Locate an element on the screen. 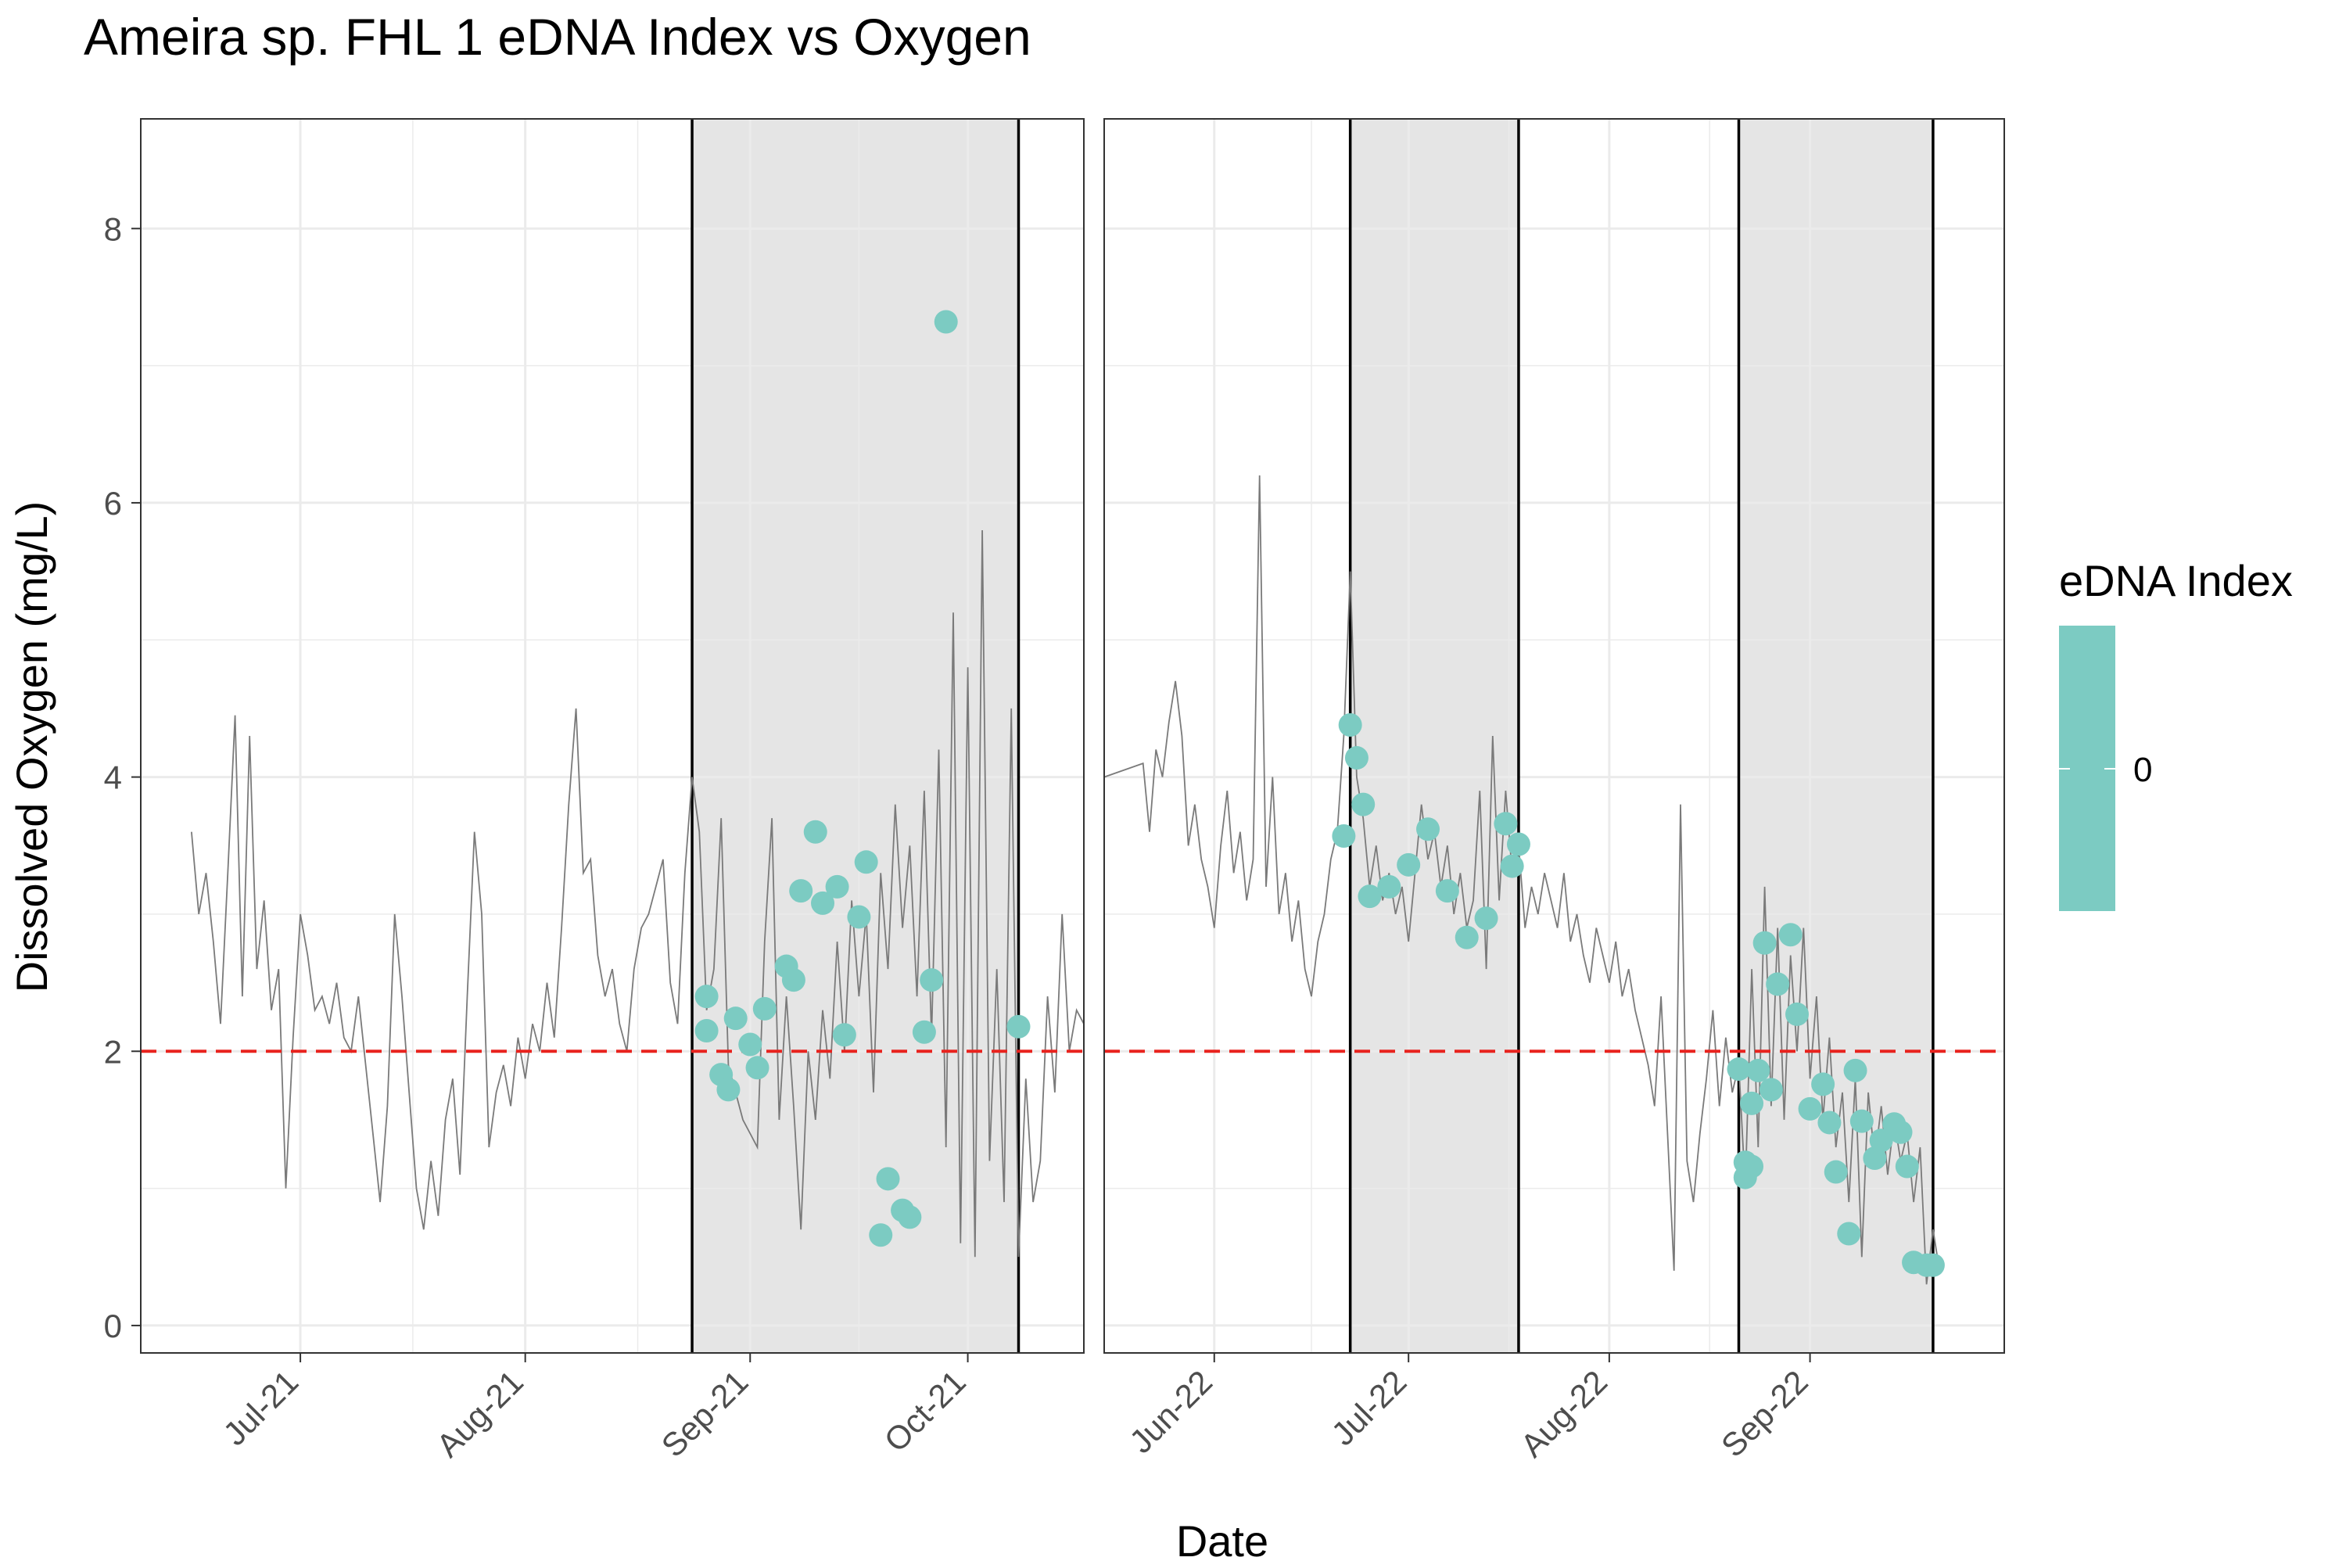  legend-label: 0 is located at coordinates (2142, 770).